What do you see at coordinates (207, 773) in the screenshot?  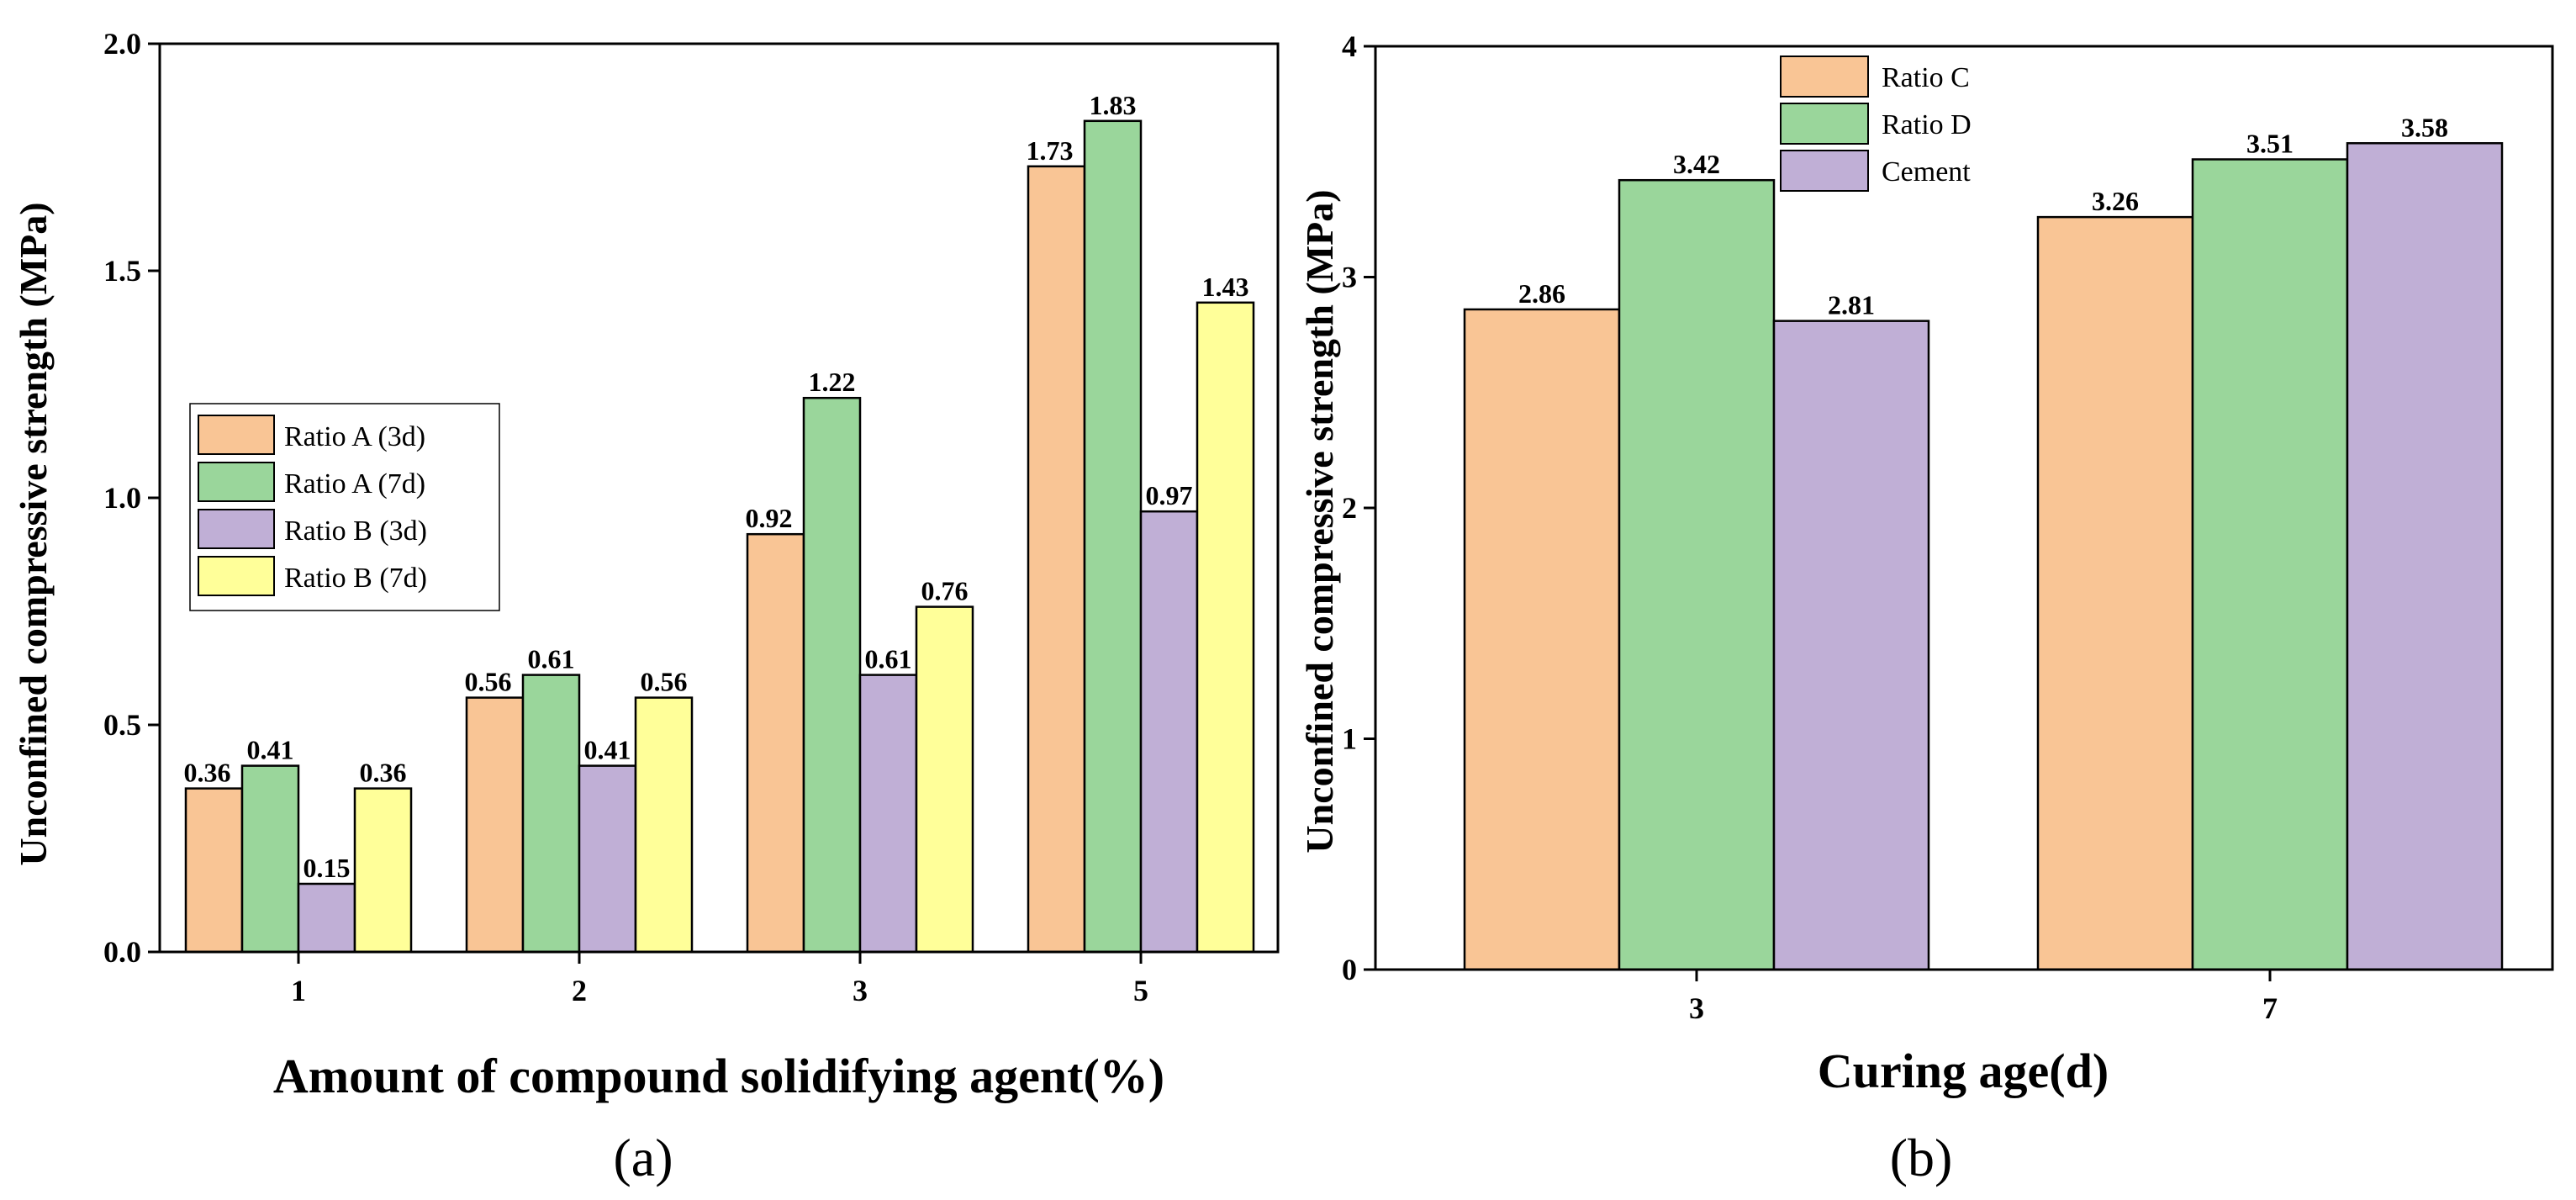 I see `chart-a-data-label-1-0: 0.36` at bounding box center [207, 773].